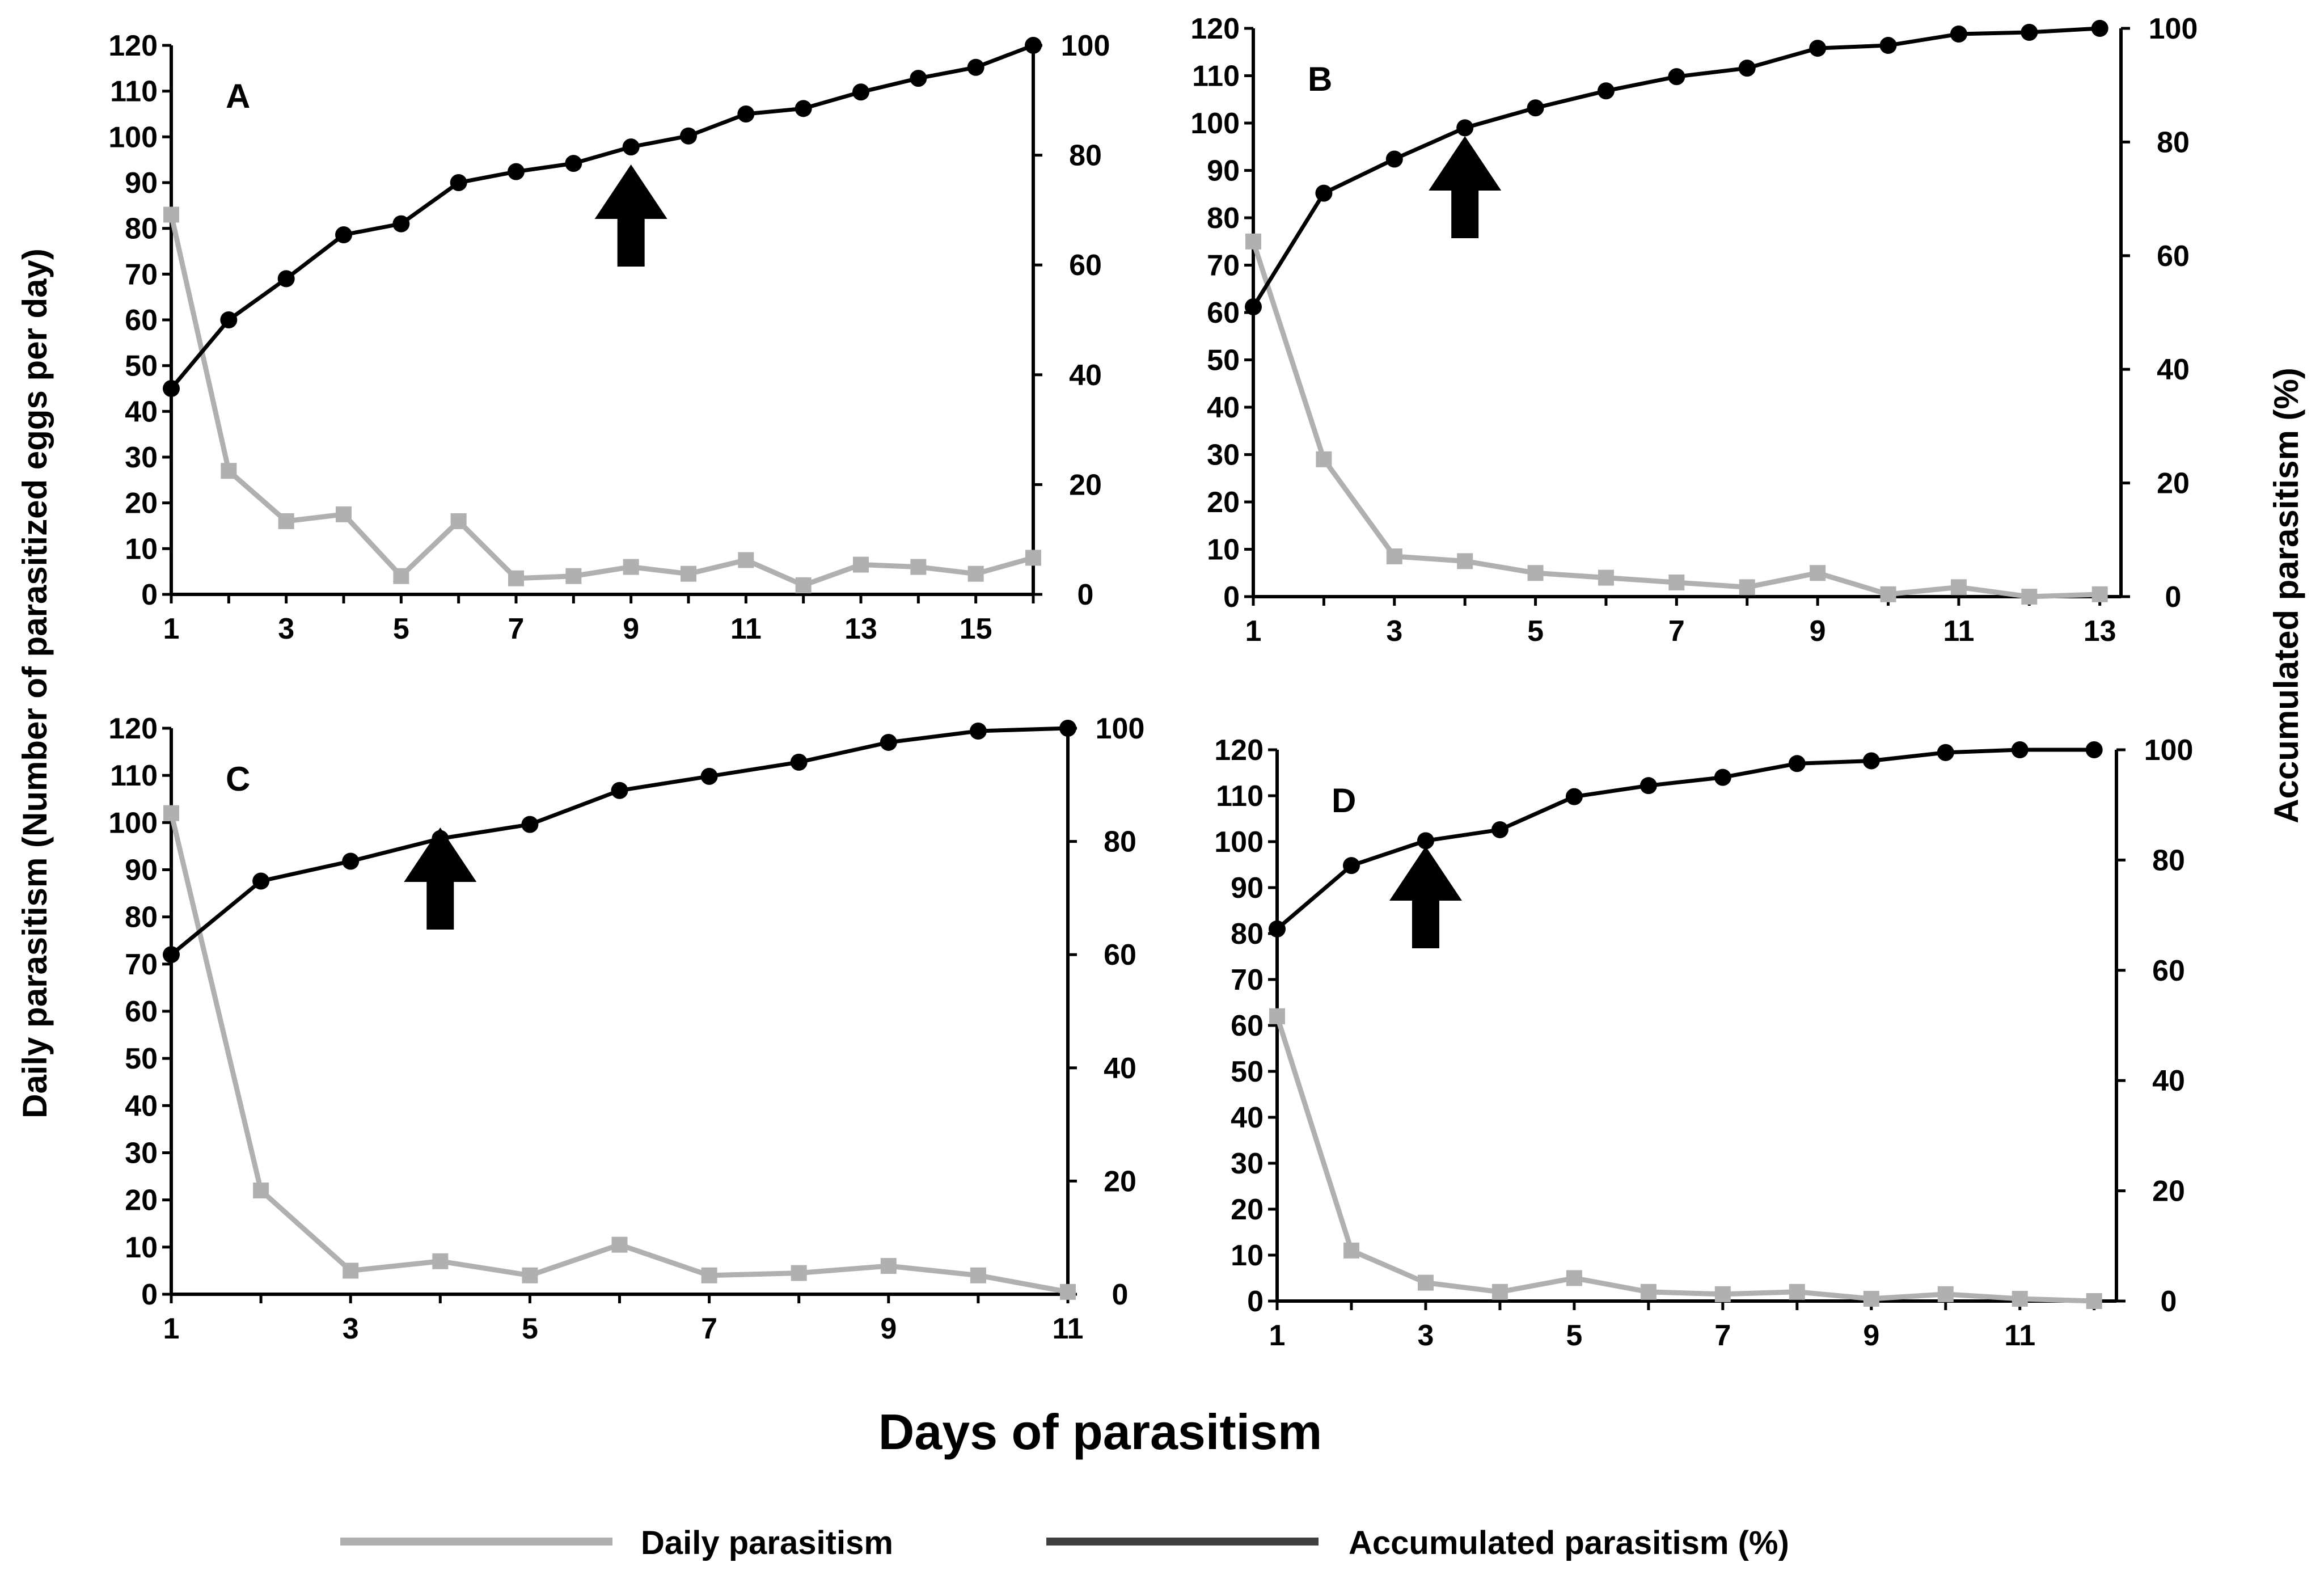  What do you see at coordinates (1120, 1181) in the screenshot?
I see `y-right-tick-label: 20` at bounding box center [1120, 1181].